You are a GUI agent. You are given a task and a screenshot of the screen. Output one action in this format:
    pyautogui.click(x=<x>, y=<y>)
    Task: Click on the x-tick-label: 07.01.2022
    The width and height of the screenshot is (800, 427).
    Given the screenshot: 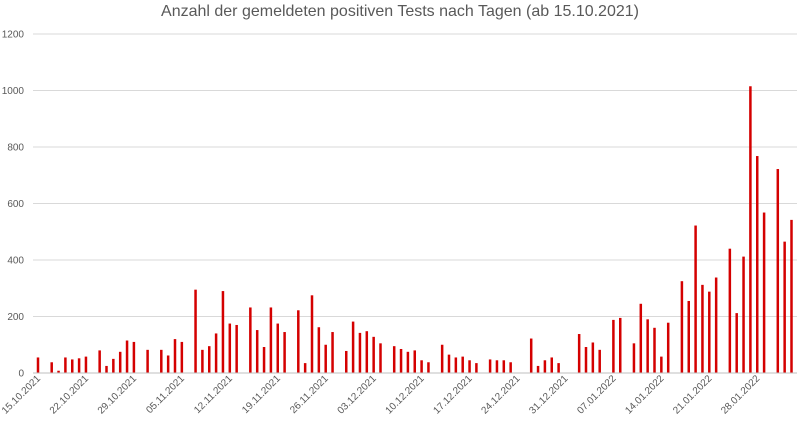 What is the action you would take?
    pyautogui.click(x=596, y=394)
    